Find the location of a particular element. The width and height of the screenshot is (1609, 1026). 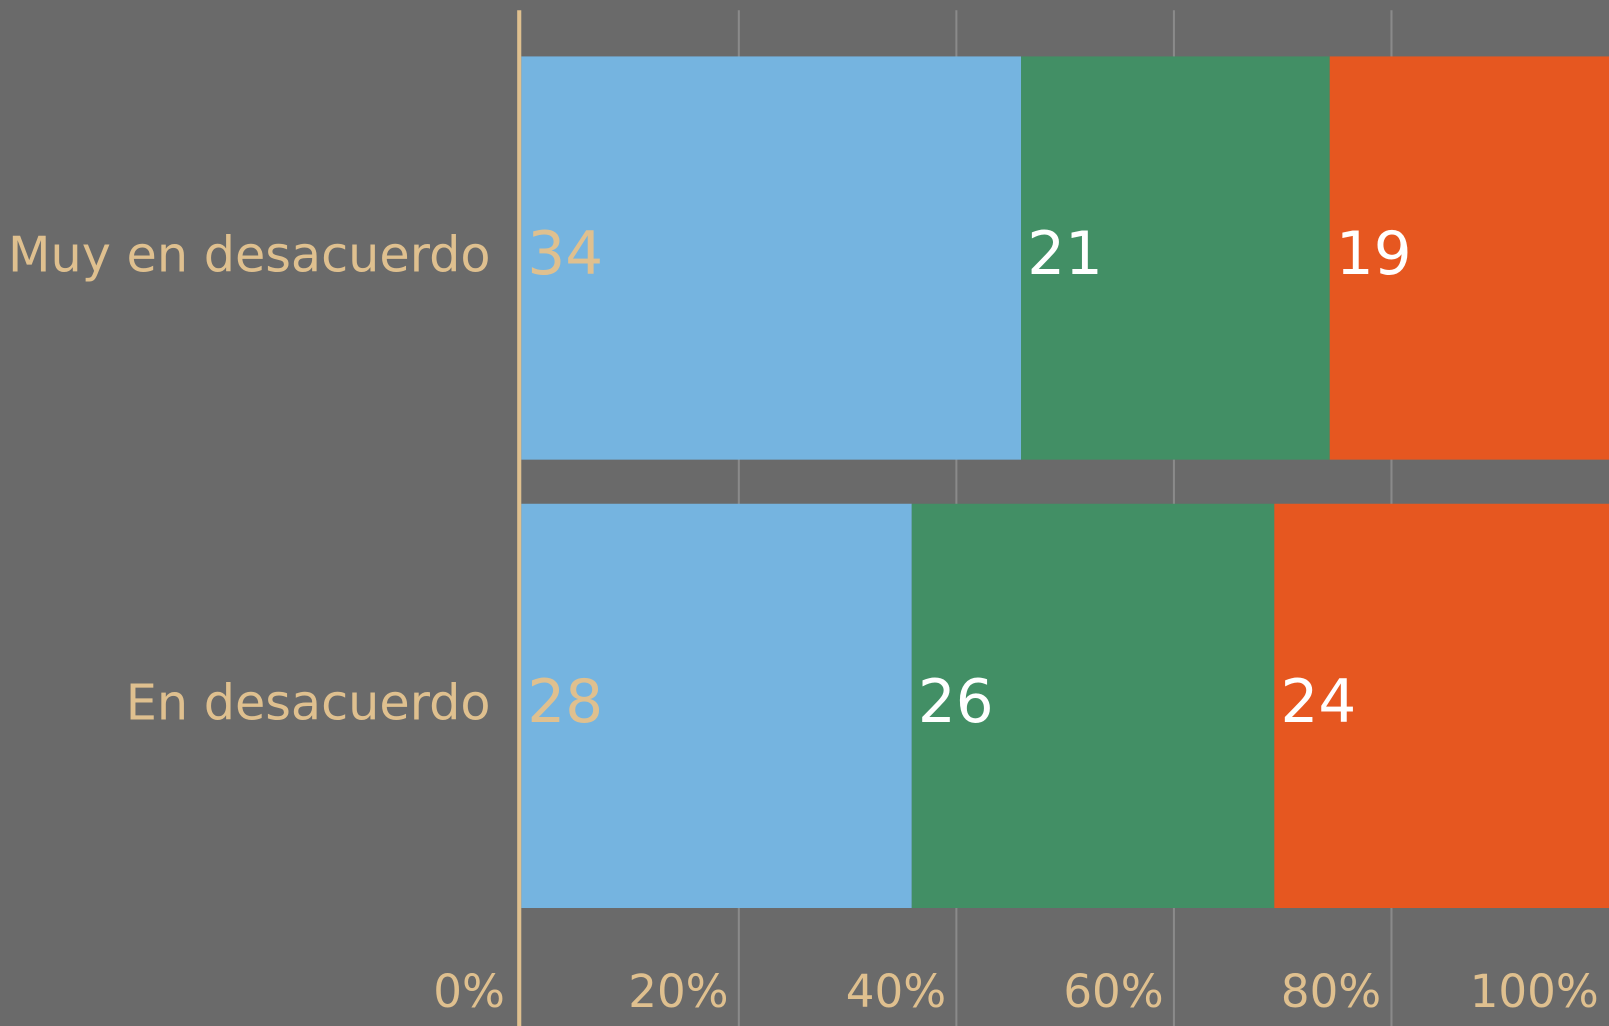

x-tick-label: 80% is located at coordinates (1331, 991).